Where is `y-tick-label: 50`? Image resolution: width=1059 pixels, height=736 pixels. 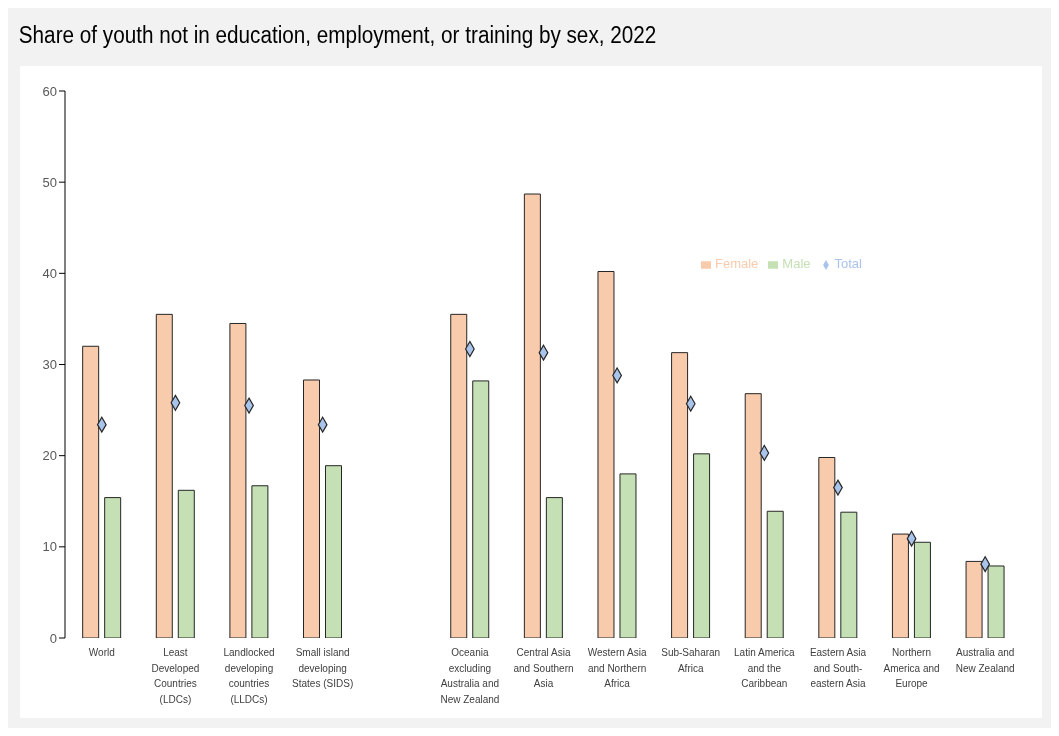 y-tick-label: 50 is located at coordinates (49, 182).